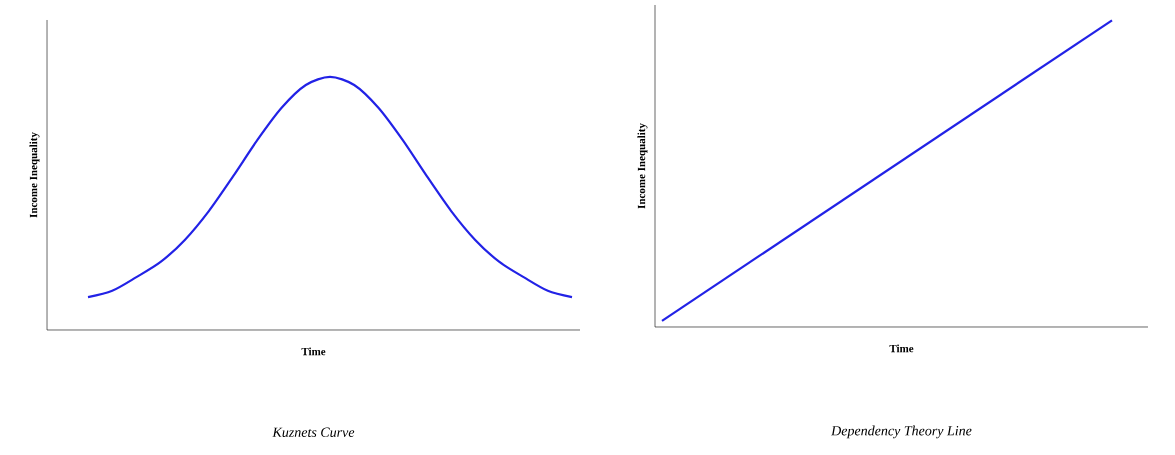 The height and width of the screenshot is (455, 1175). I want to click on text: Dependency Theory Line, so click(901, 432).